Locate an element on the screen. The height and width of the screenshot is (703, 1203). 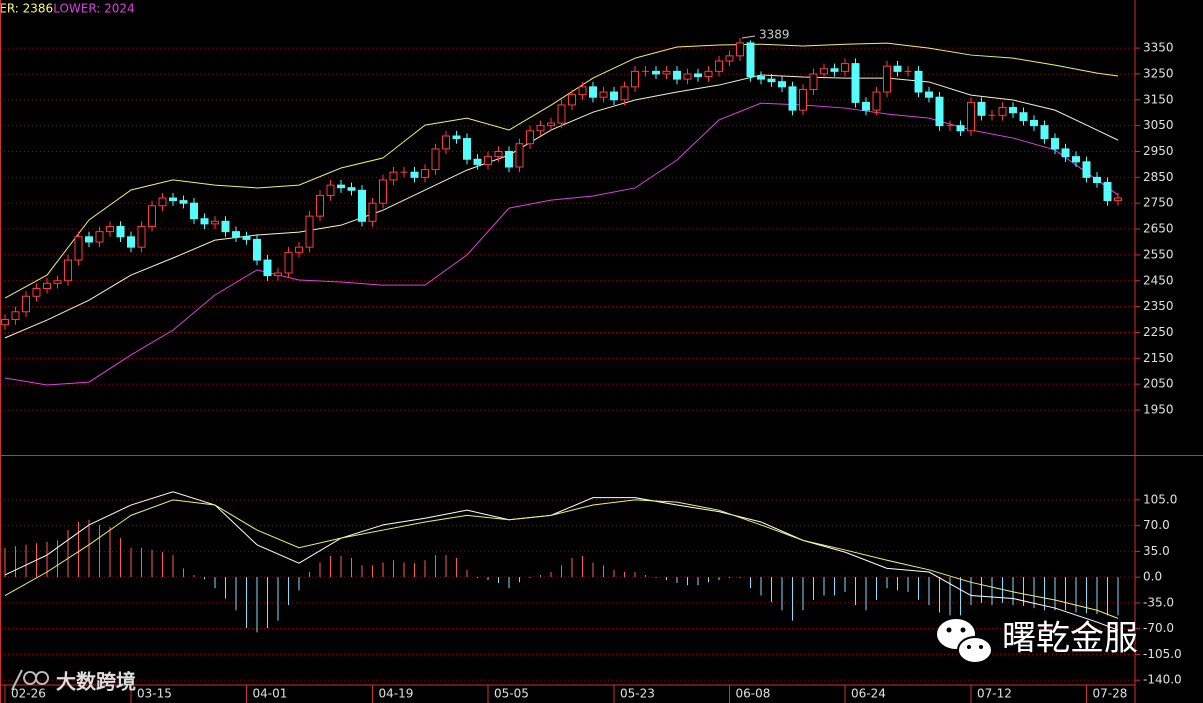
x-tick-label: 05-23 is located at coordinates (637, 694).